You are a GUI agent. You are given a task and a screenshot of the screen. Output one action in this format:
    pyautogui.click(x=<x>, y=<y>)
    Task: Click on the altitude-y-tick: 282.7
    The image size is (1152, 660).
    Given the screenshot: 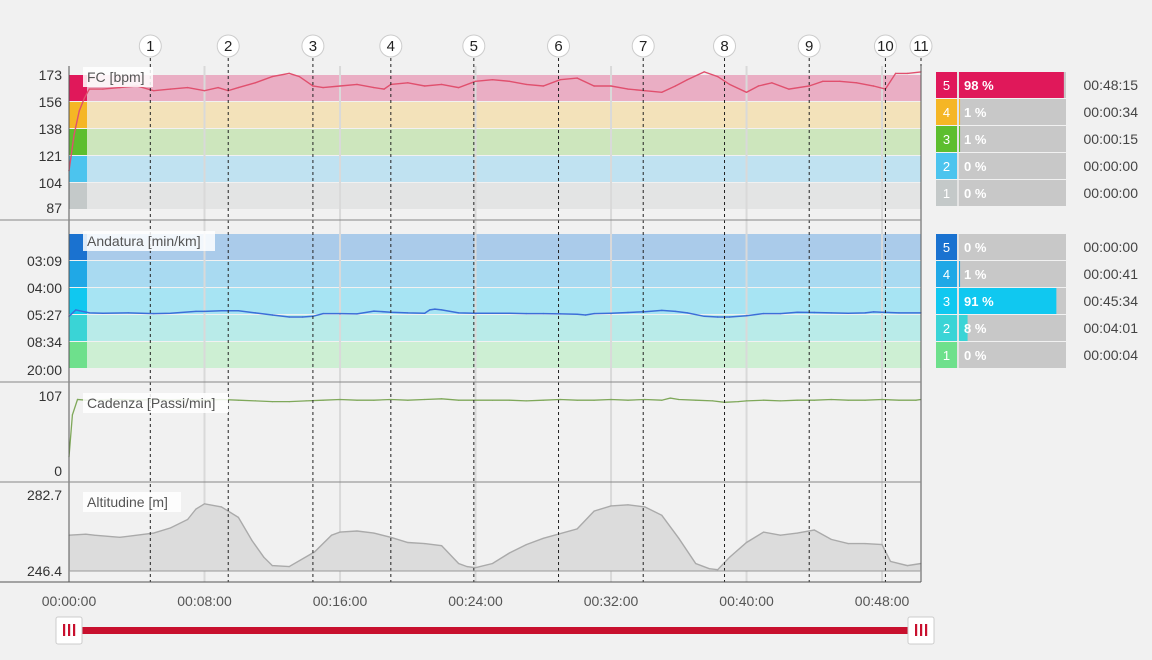 What is the action you would take?
    pyautogui.click(x=44, y=495)
    